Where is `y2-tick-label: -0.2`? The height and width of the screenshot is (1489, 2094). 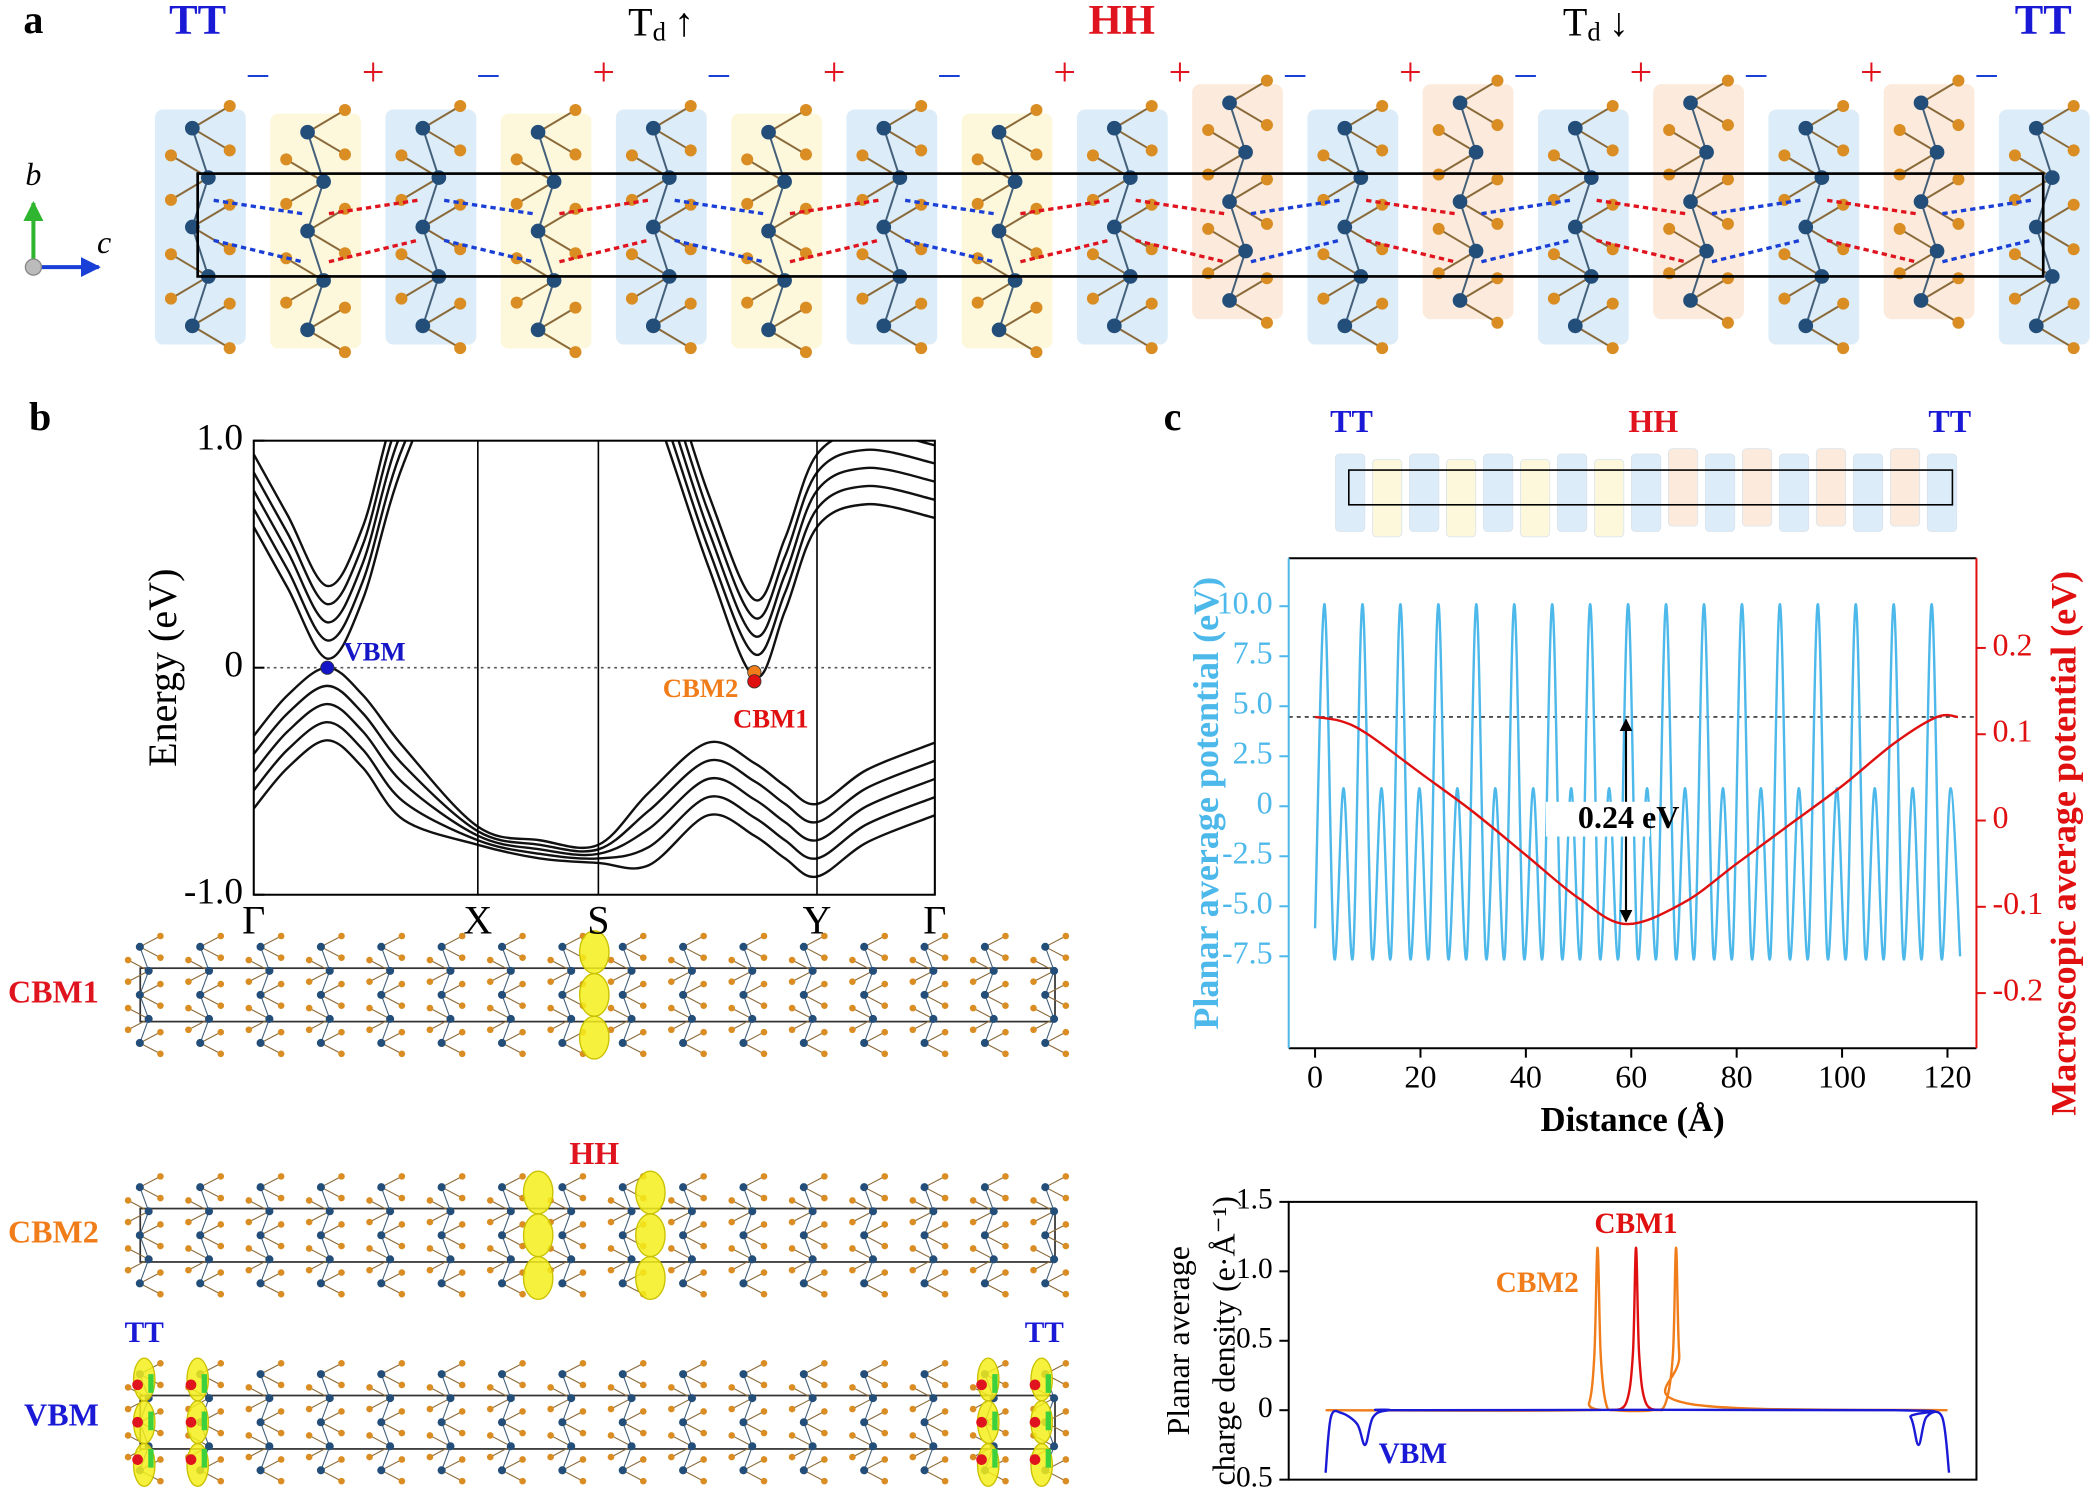 y2-tick-label: -0.2 is located at coordinates (2017, 989).